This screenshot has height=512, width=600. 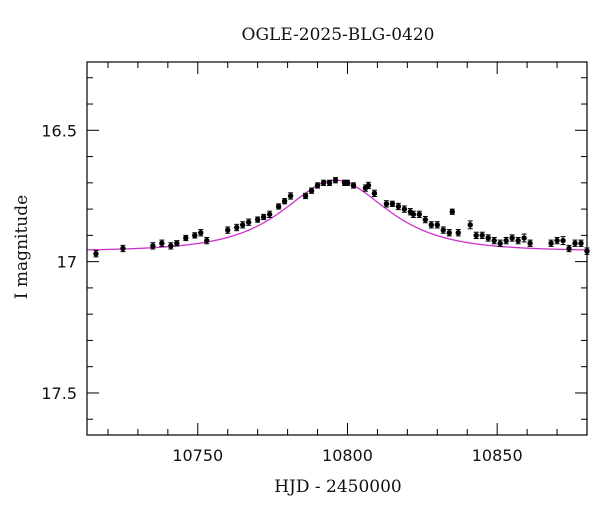 What do you see at coordinates (59, 393) in the screenshot?
I see `y-tick-label: 17.5` at bounding box center [59, 393].